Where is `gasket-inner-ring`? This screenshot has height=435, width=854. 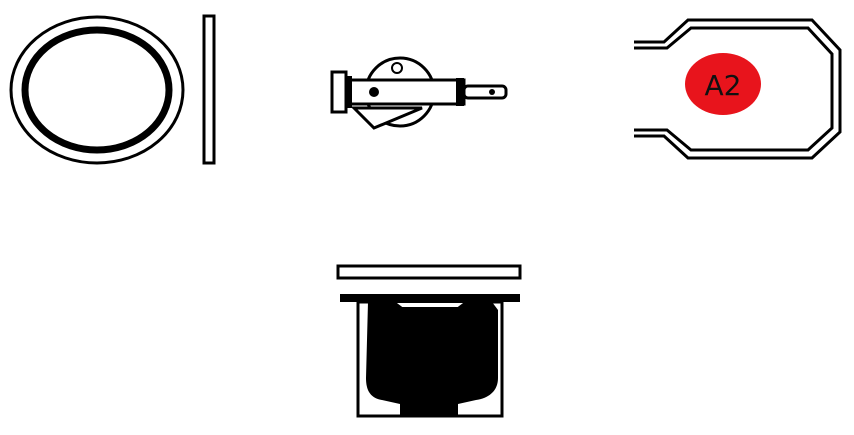 gasket-inner-ring is located at coordinates (97, 90).